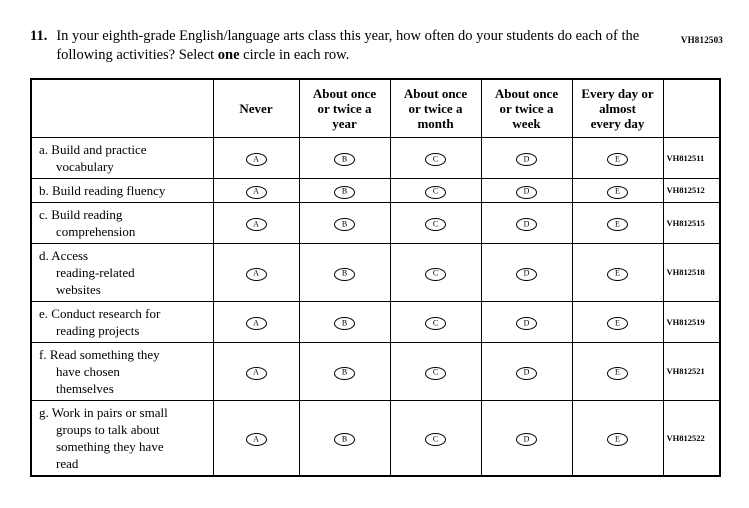 The height and width of the screenshot is (508, 749). What do you see at coordinates (691, 222) in the screenshot?
I see `item-code: VH812515` at bounding box center [691, 222].